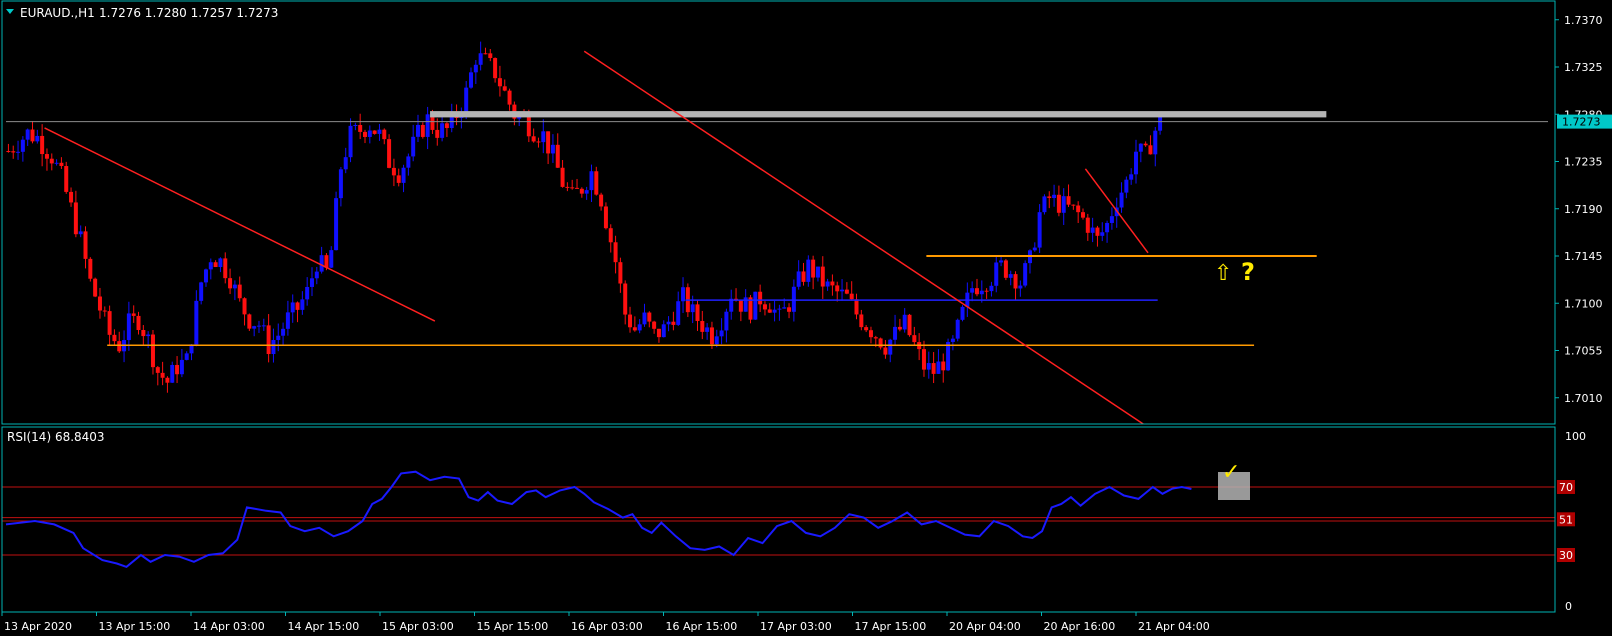 This screenshot has width=1612, height=636. I want to click on price-tick-label: 1.7145, so click(1583, 256).